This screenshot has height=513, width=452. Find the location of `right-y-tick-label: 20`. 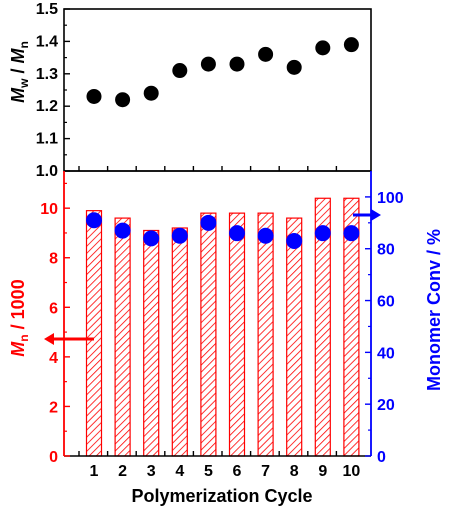

right-y-tick-label: 20 is located at coordinates (386, 405).